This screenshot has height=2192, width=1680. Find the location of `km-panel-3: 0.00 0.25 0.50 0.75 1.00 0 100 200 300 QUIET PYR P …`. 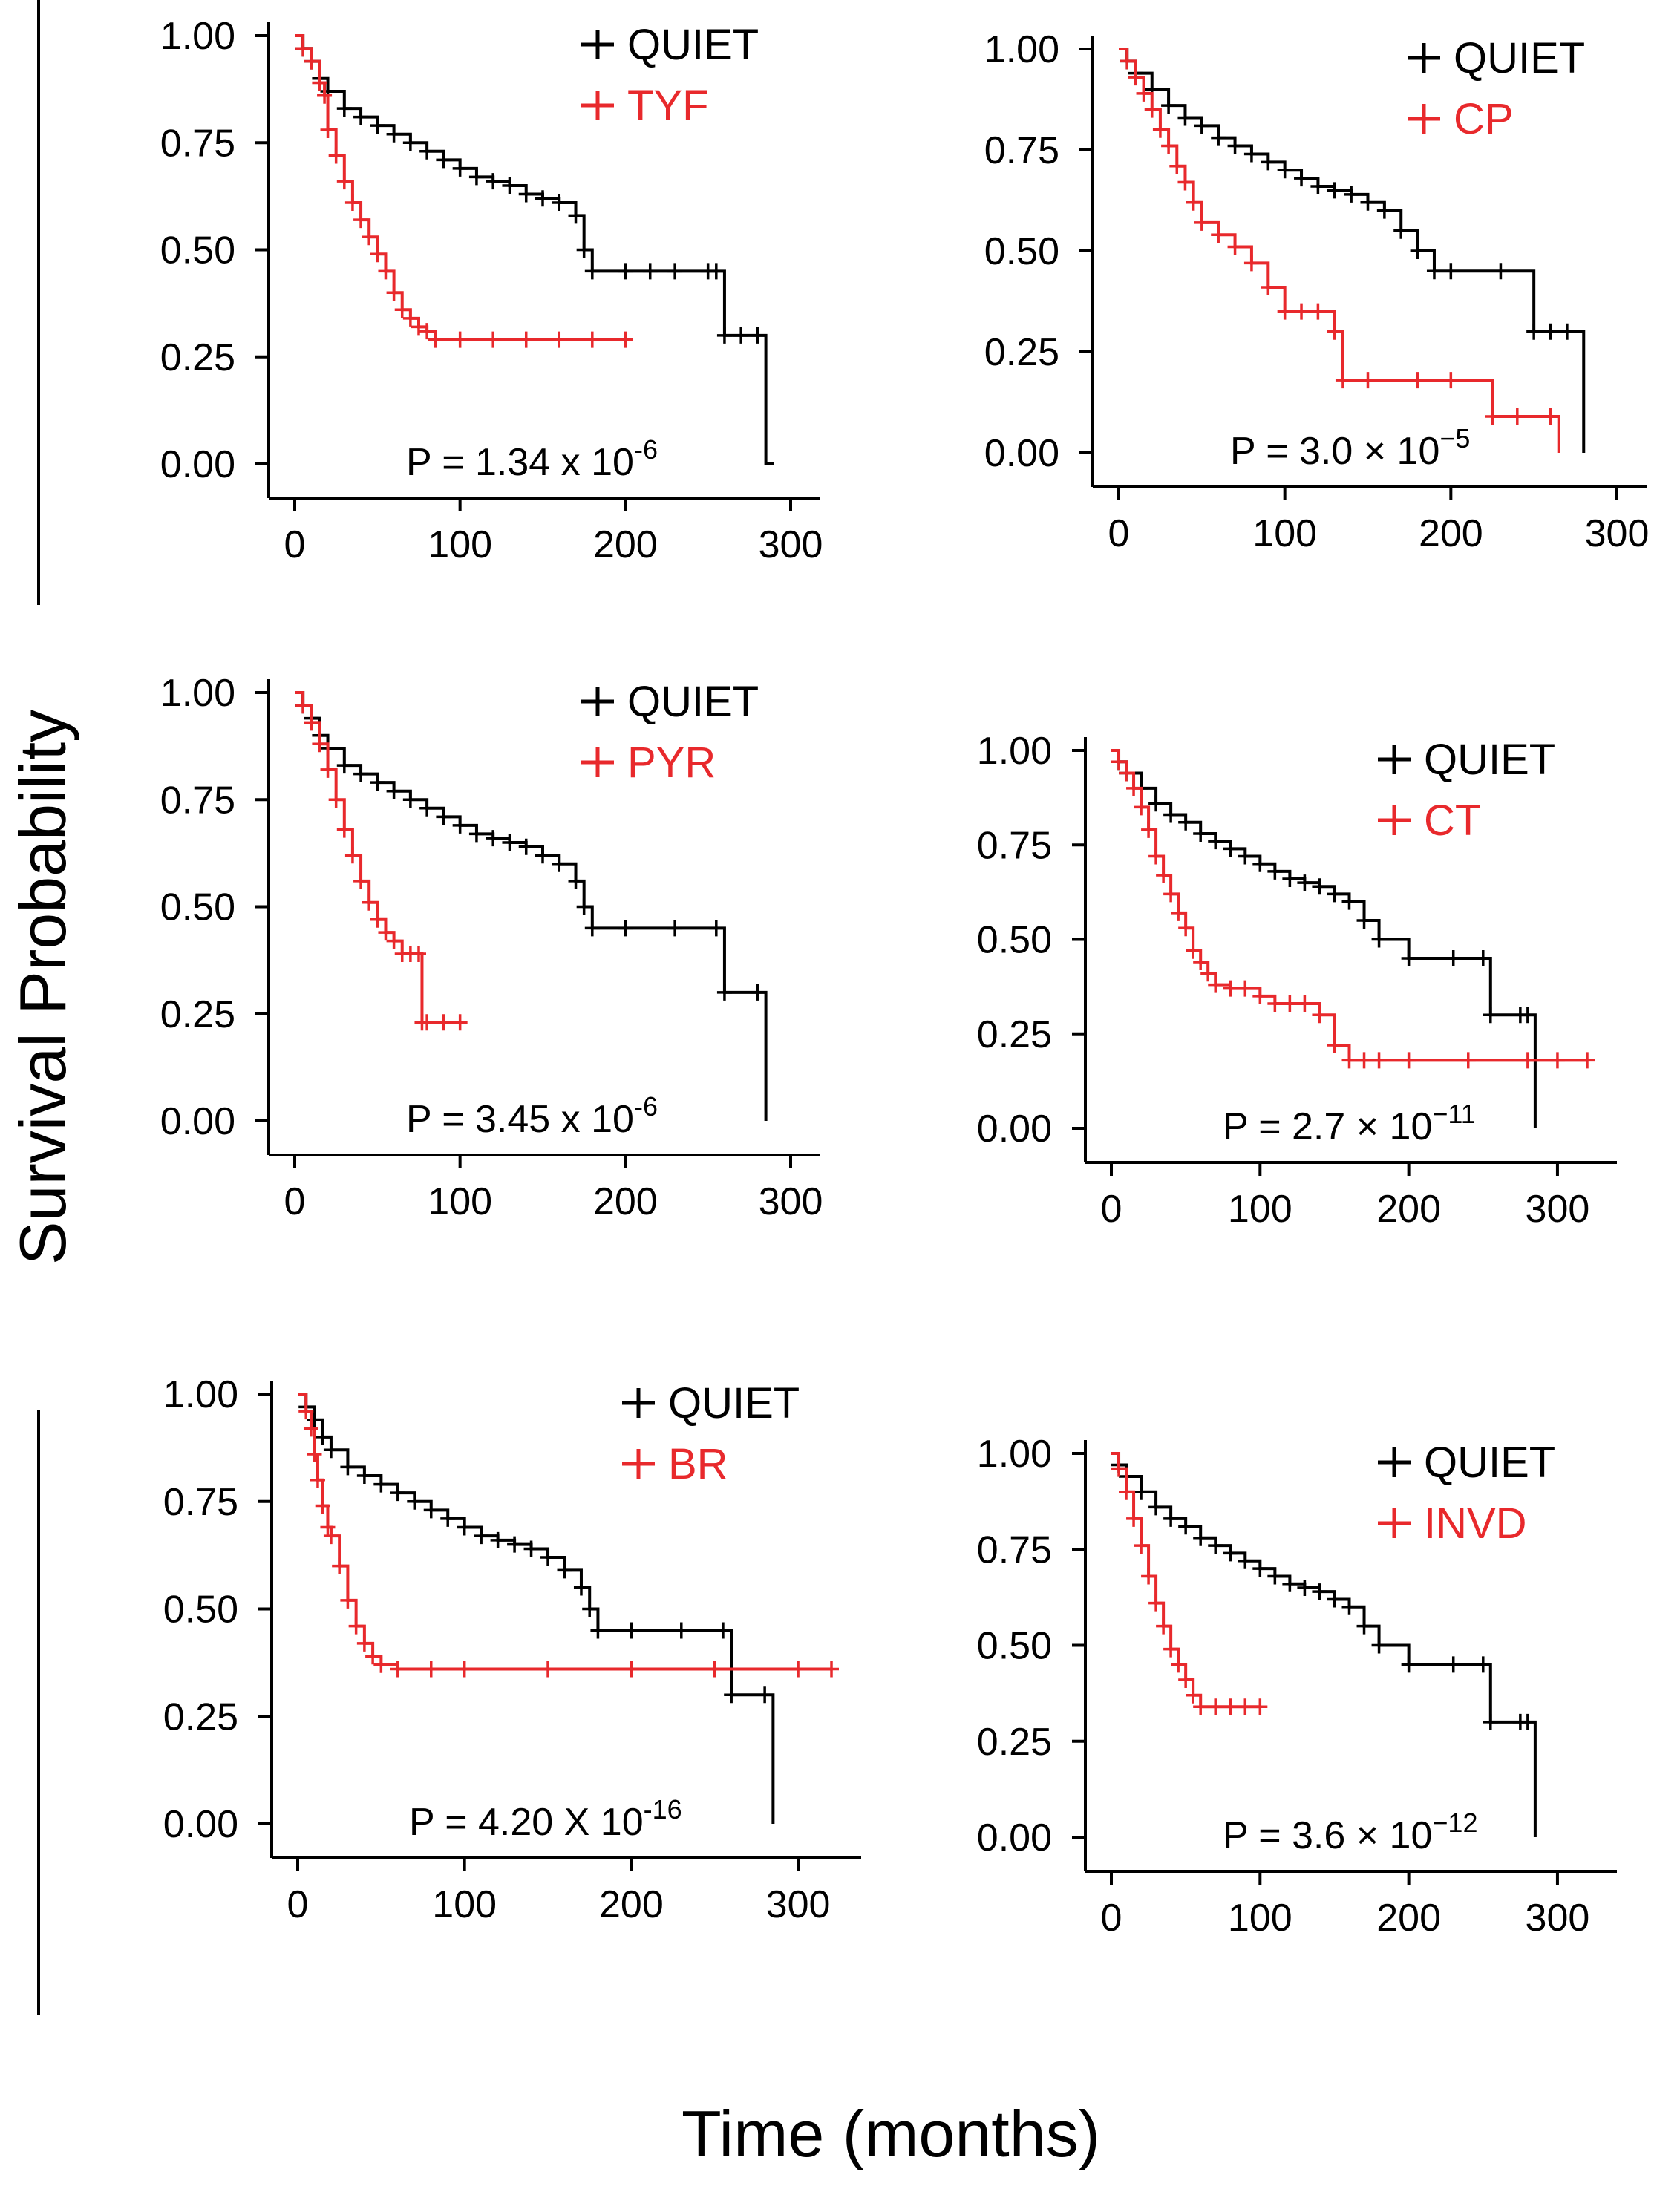

km-panel-3: 0.00 0.25 0.50 0.75 1.00 0 100 200 300 QUIET PYR P … is located at coordinates (491, 947).